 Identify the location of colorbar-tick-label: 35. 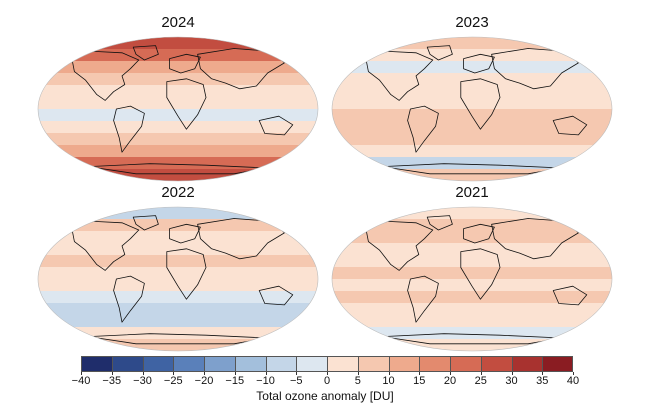
(542, 381).